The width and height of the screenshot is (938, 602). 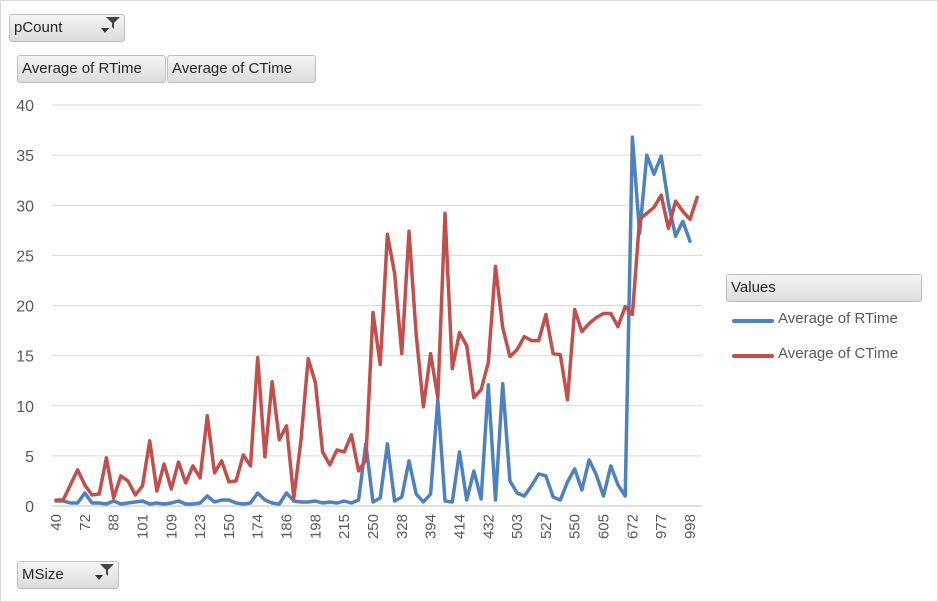 I want to click on y-tick-label: 15, so click(x=25, y=357).